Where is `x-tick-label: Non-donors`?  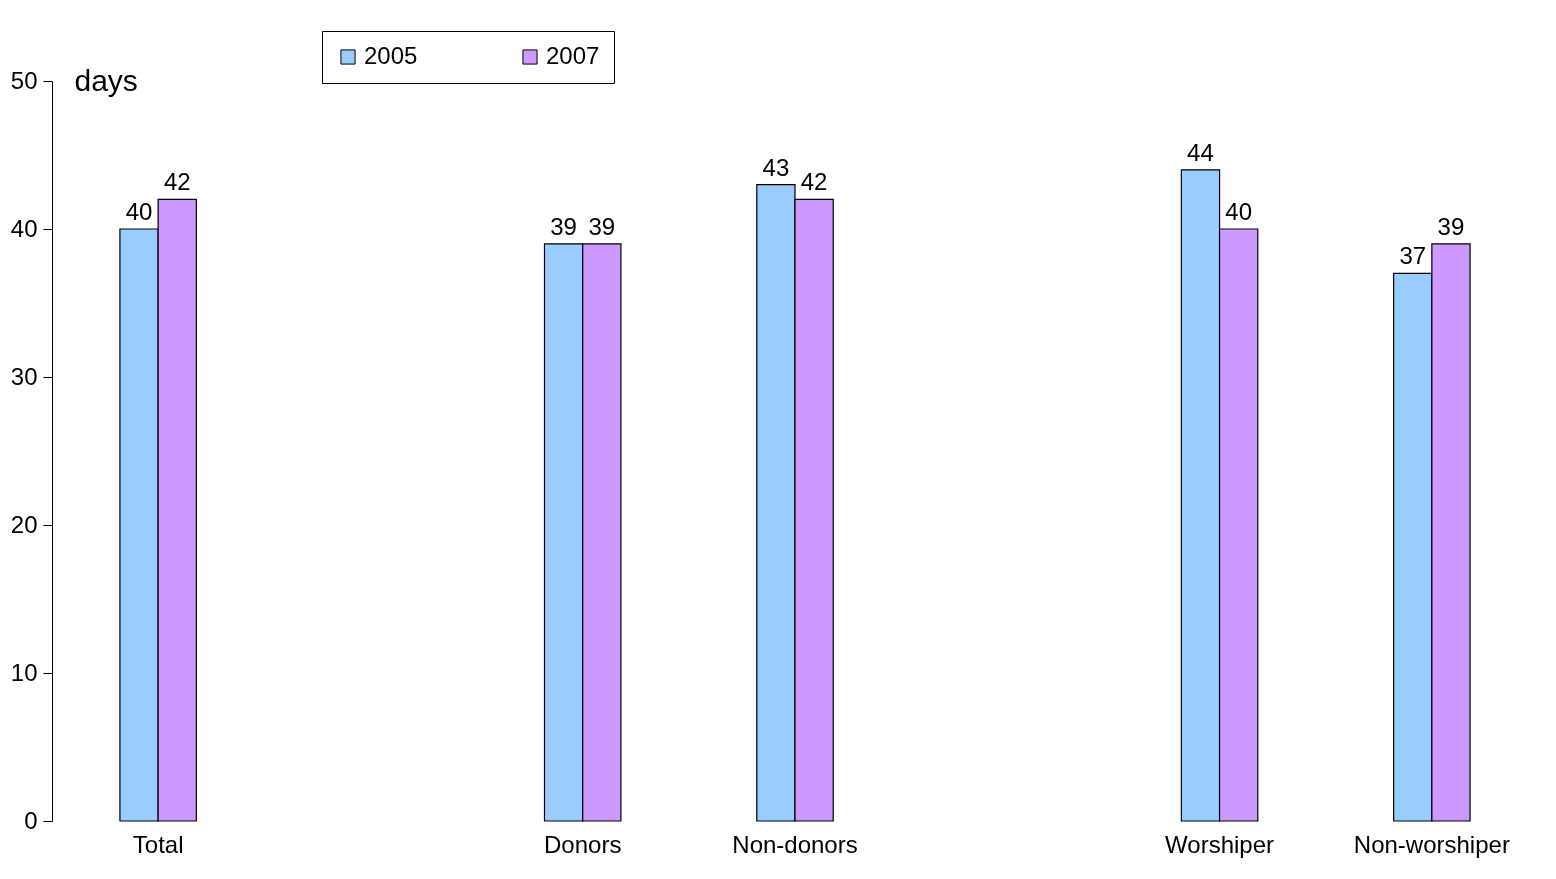
x-tick-label: Non-donors is located at coordinates (795, 844).